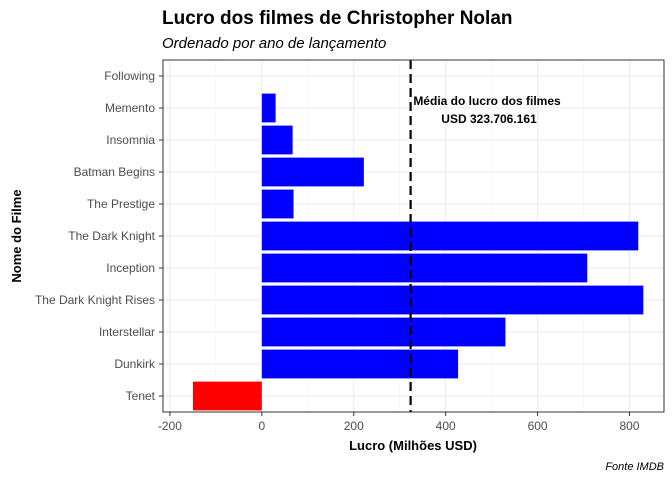 Image resolution: width=672 pixels, height=480 pixels. Describe the element at coordinates (450, 236) in the screenshot. I see `bar-the-dark-knight` at that location.